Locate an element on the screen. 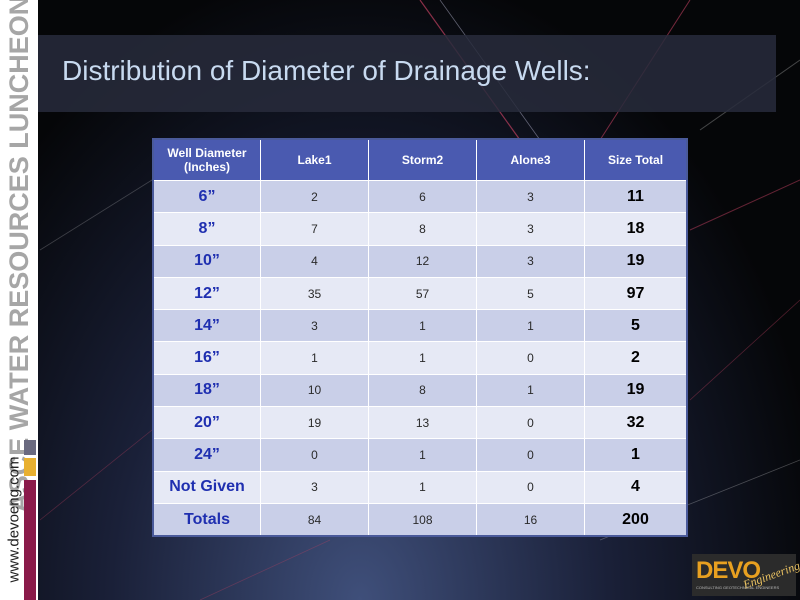 This screenshot has width=800, height=600. logo-tagline: CONSULTING GEOTECHNICAL ENGINEERS is located at coordinates (738, 587).